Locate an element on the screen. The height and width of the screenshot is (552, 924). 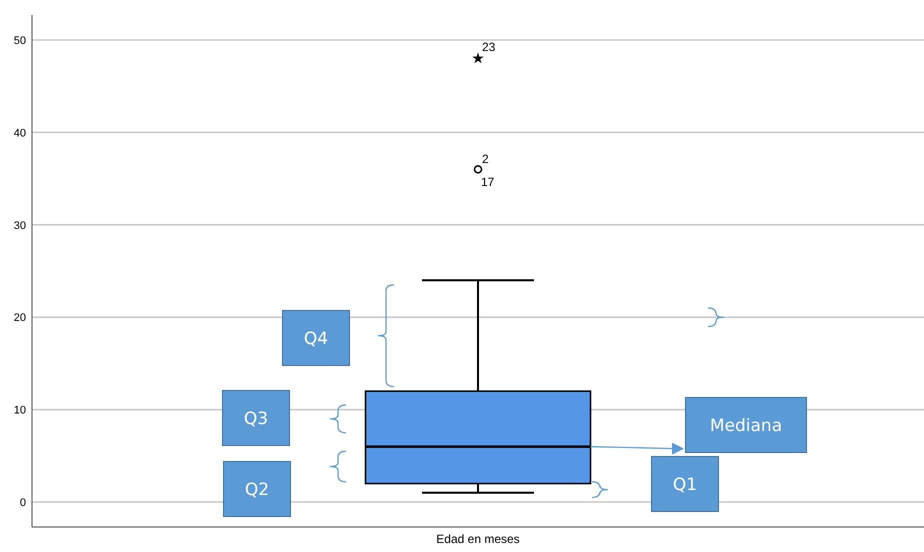
annotation: 2 is located at coordinates (485, 159).